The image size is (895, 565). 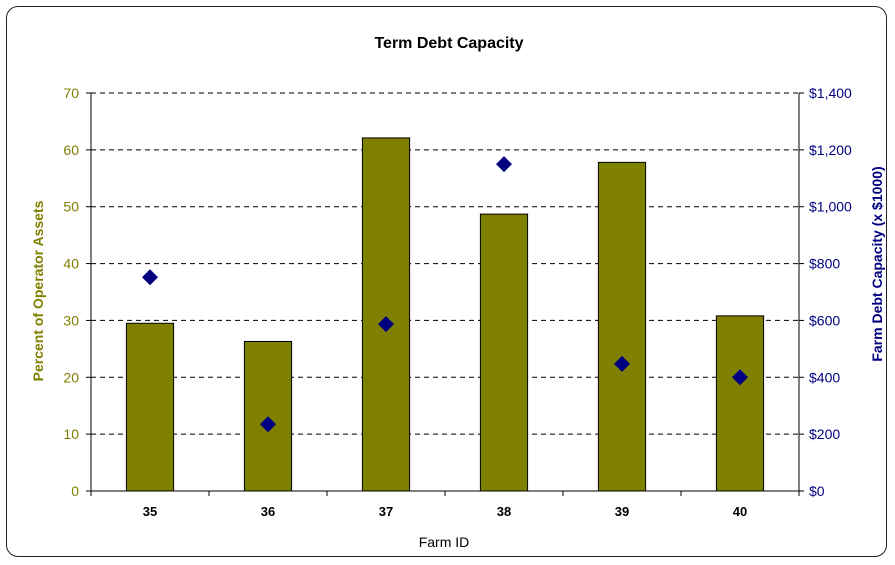 I want to click on right-y-tick-label: $1,200, so click(x=830, y=150).